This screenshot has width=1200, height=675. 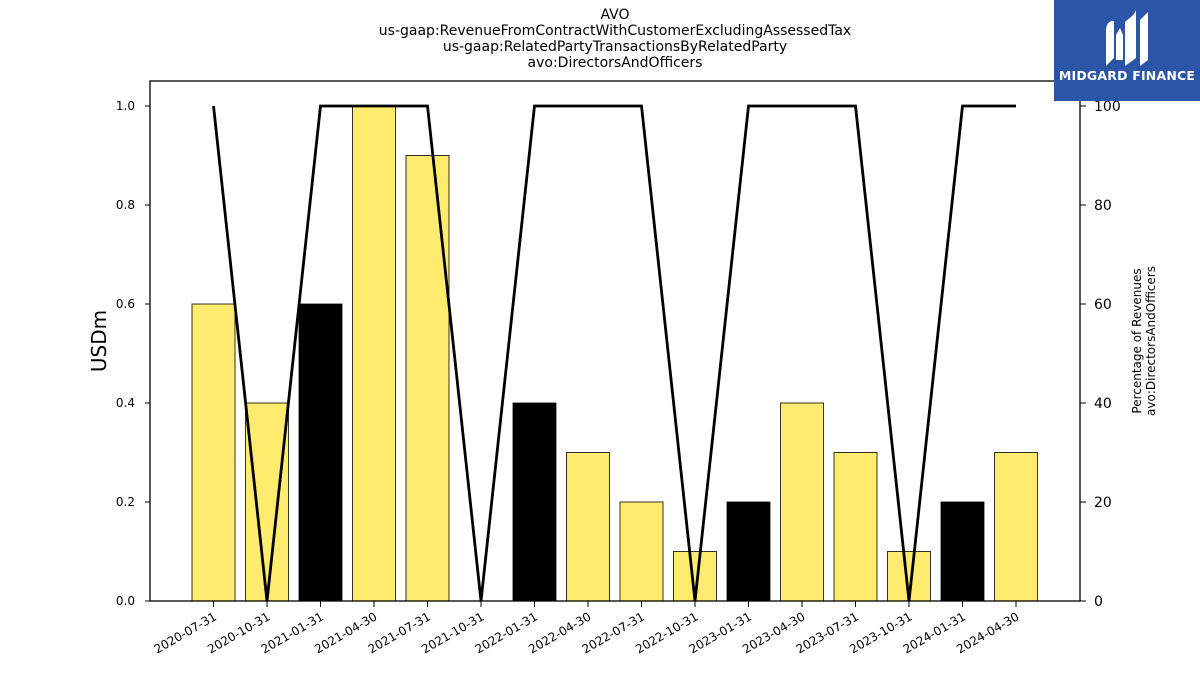 I want to click on brand-logo: MIDGARD FINANCE, so click(x=1127, y=50).